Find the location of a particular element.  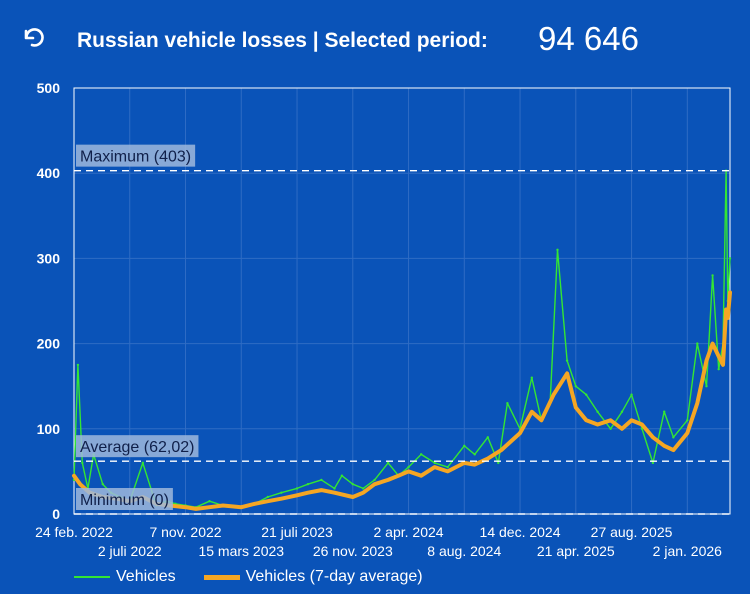

legend-swatch-vehicles is located at coordinates (92, 577).